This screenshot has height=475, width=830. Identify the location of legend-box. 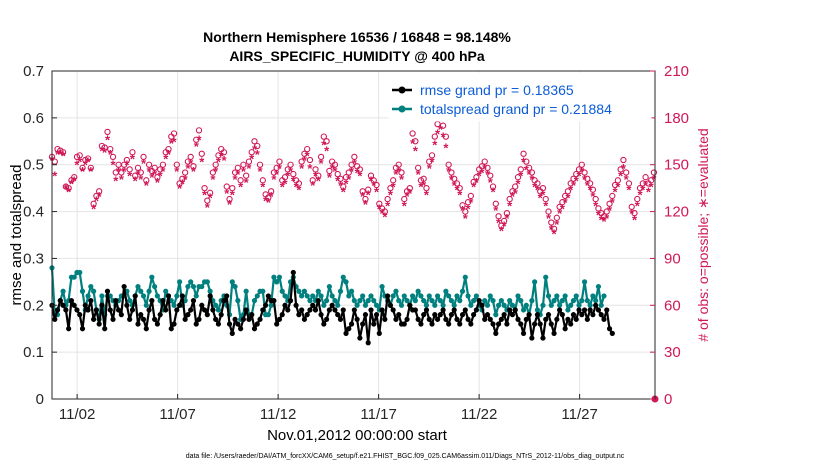
(520, 97).